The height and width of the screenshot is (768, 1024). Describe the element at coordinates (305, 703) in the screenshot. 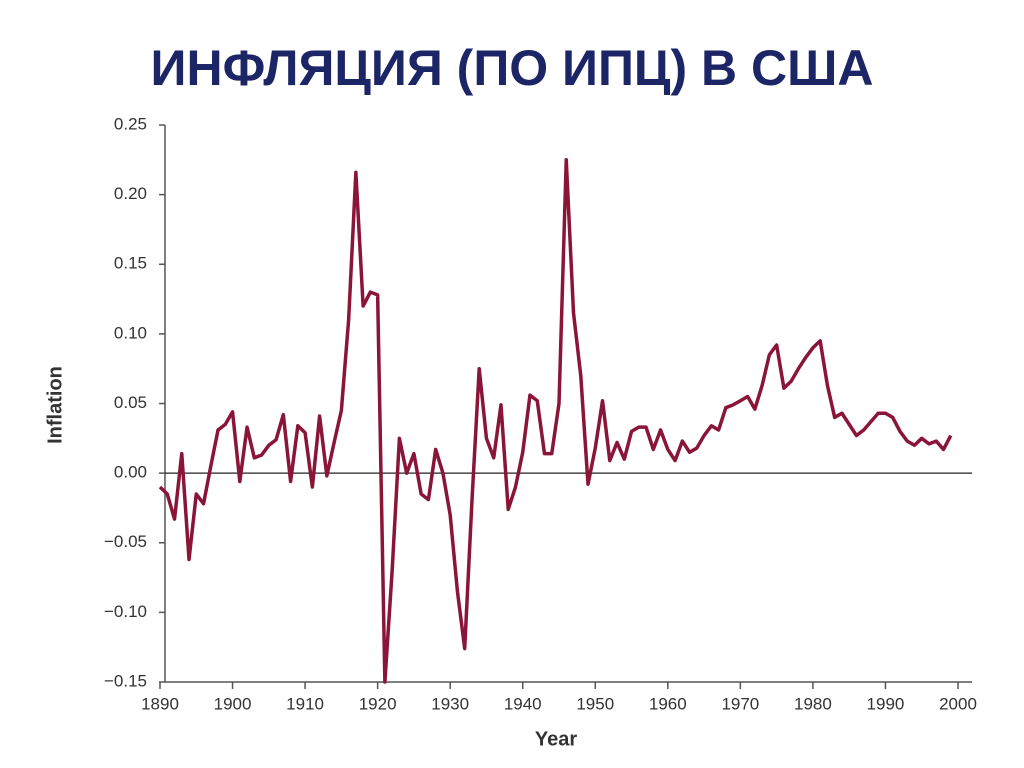

I see `x-tick-label: 1910` at that location.